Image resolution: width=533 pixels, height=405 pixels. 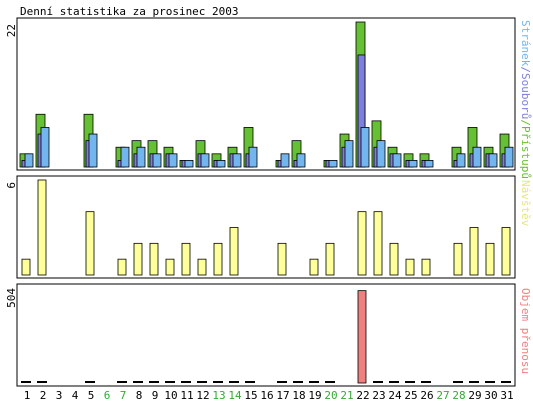 What do you see at coordinates (378, 395) in the screenshot?
I see `day-label-23: 23` at bounding box center [378, 395].